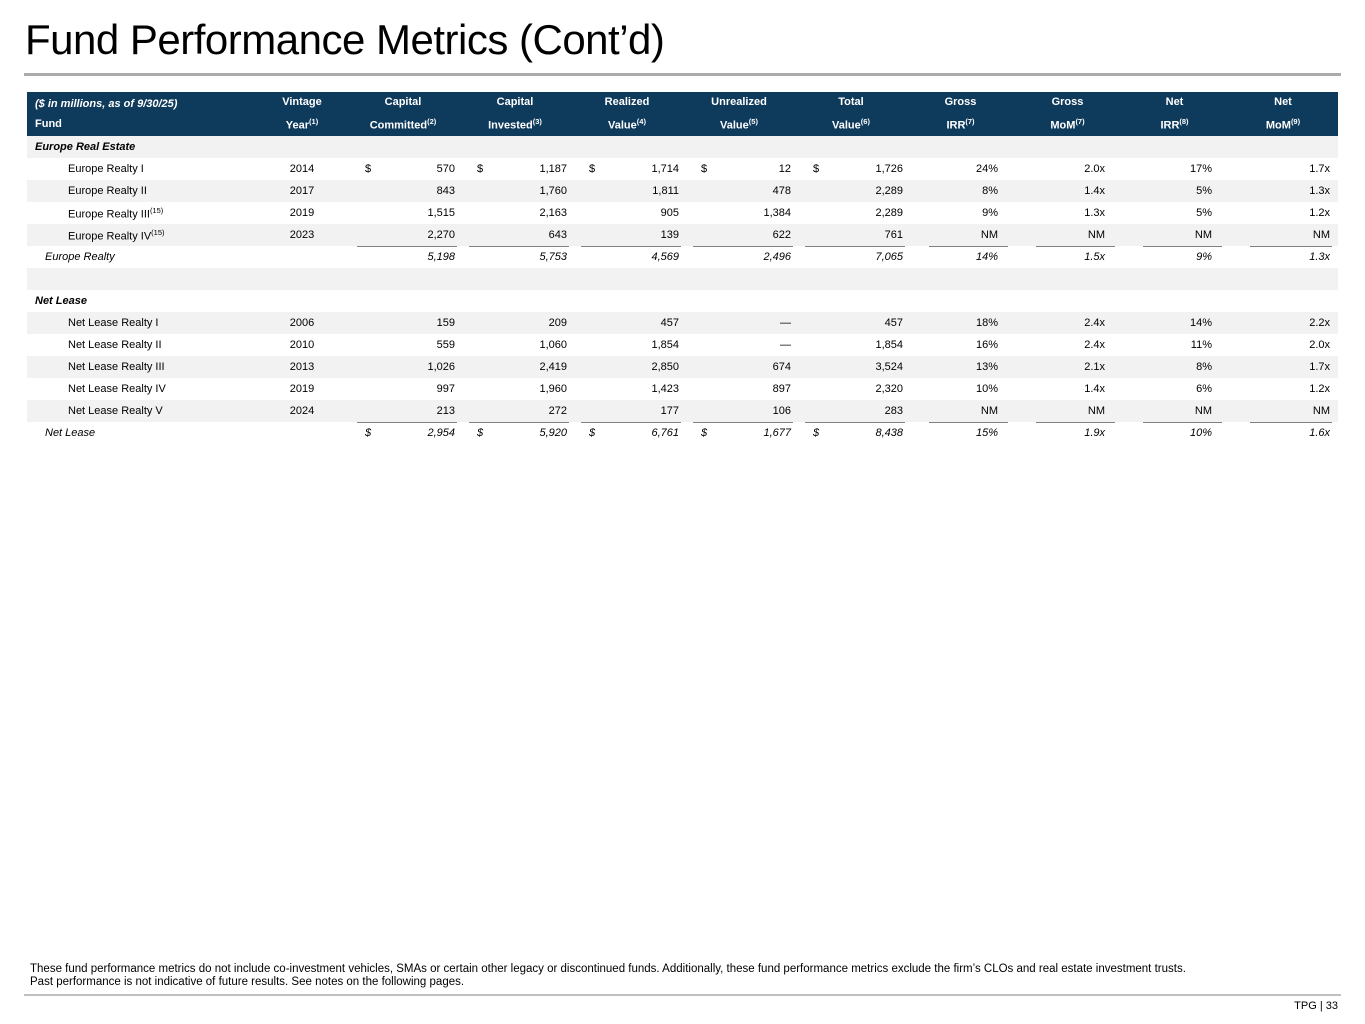 This screenshot has width=1365, height=1024. I want to click on value-cell-net-mom: NM, so click(1283, 411).